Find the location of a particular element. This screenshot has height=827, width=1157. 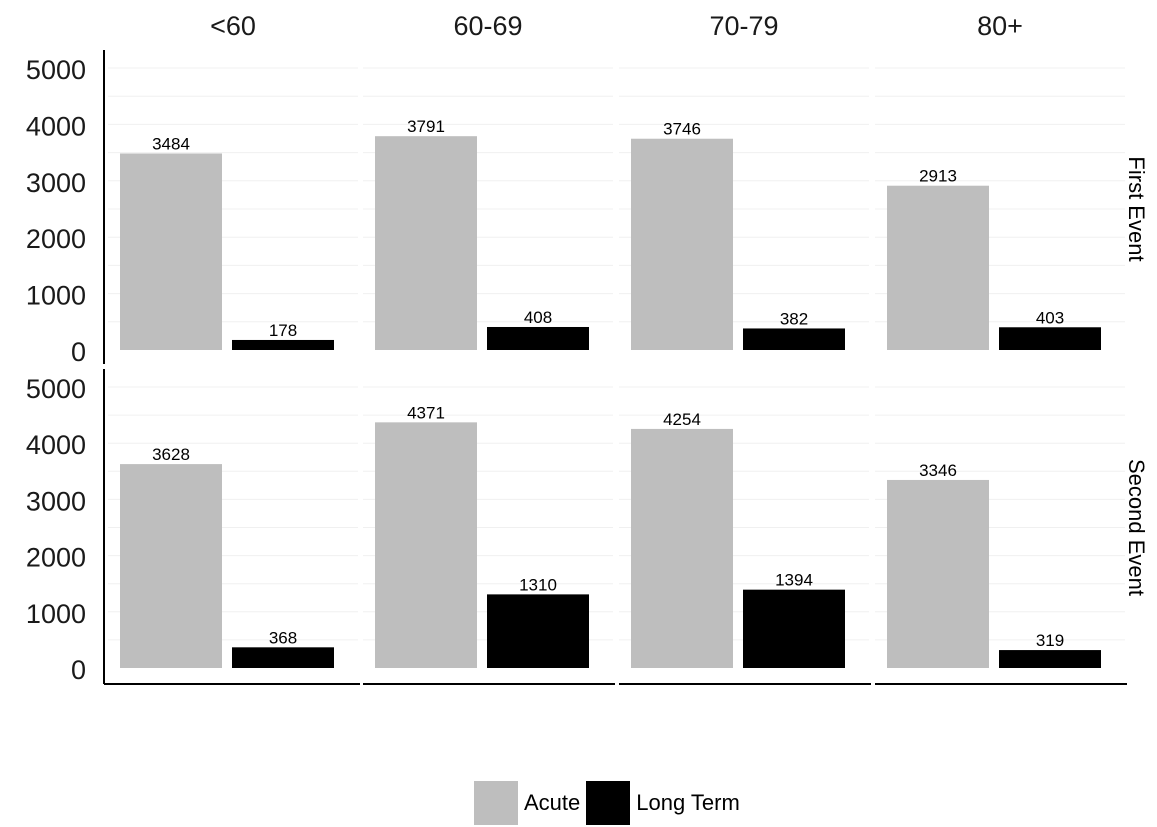

legend-label-acute: Acute is located at coordinates (552, 802).